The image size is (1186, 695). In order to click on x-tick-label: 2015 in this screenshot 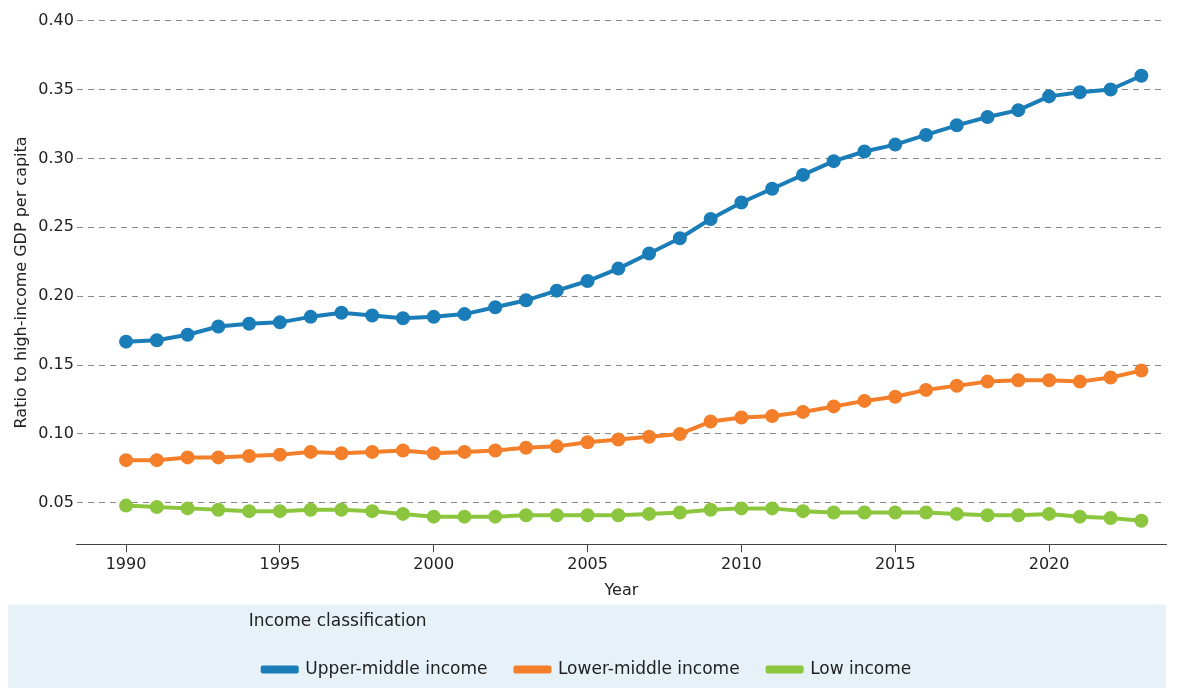, I will do `click(895, 563)`.